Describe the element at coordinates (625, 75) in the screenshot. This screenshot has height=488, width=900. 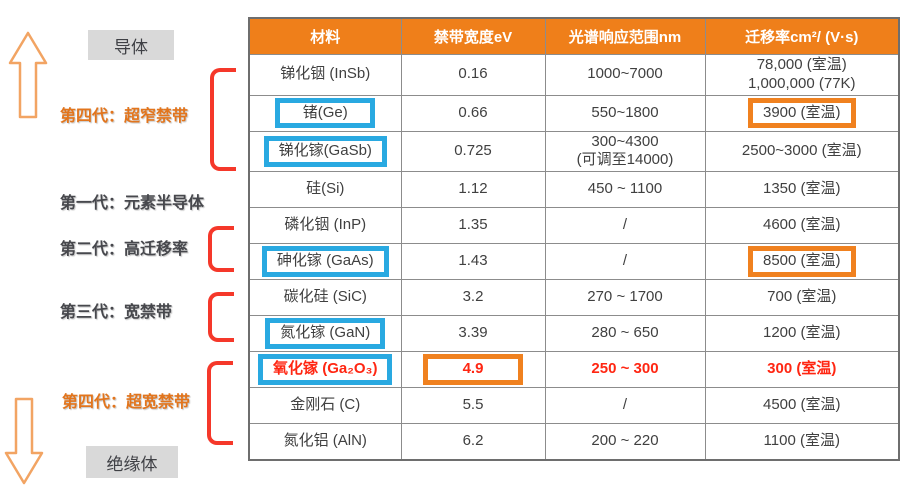
I see `spectral-cell: 1000~7000` at that location.